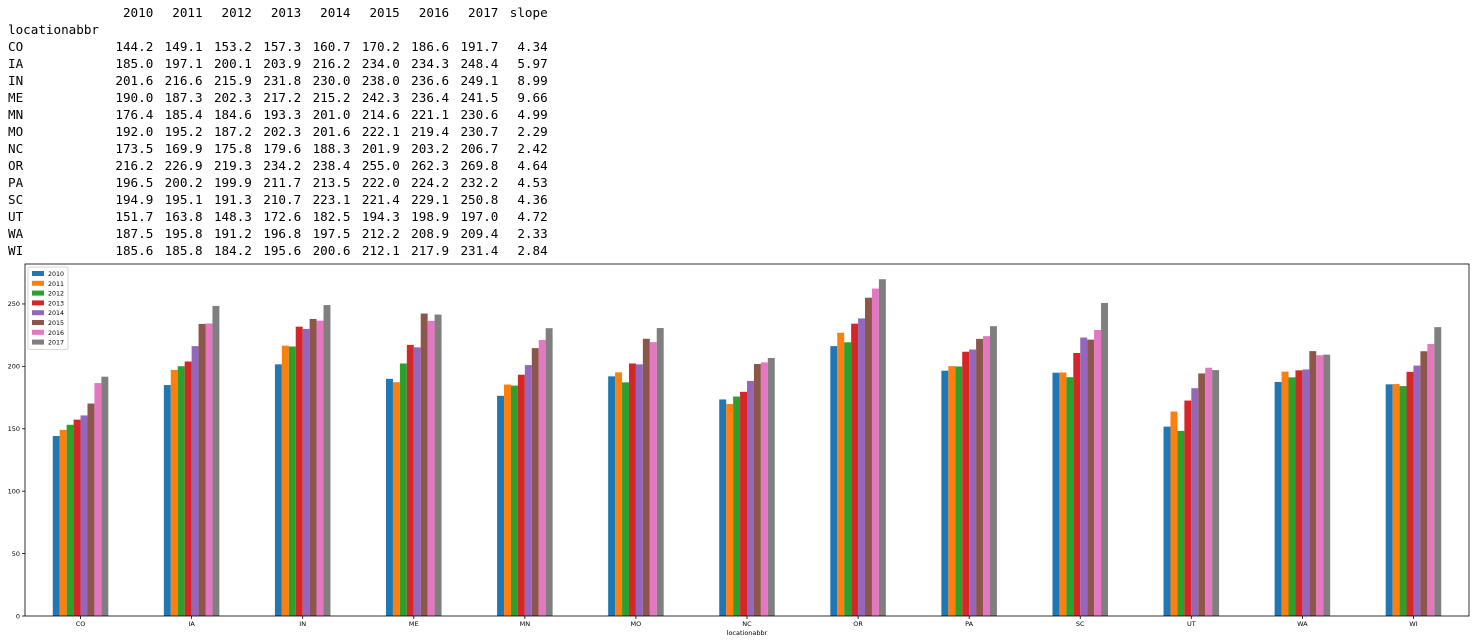 This screenshot has width=1482, height=643. I want to click on table-cell: 198.9, so click(430, 216).